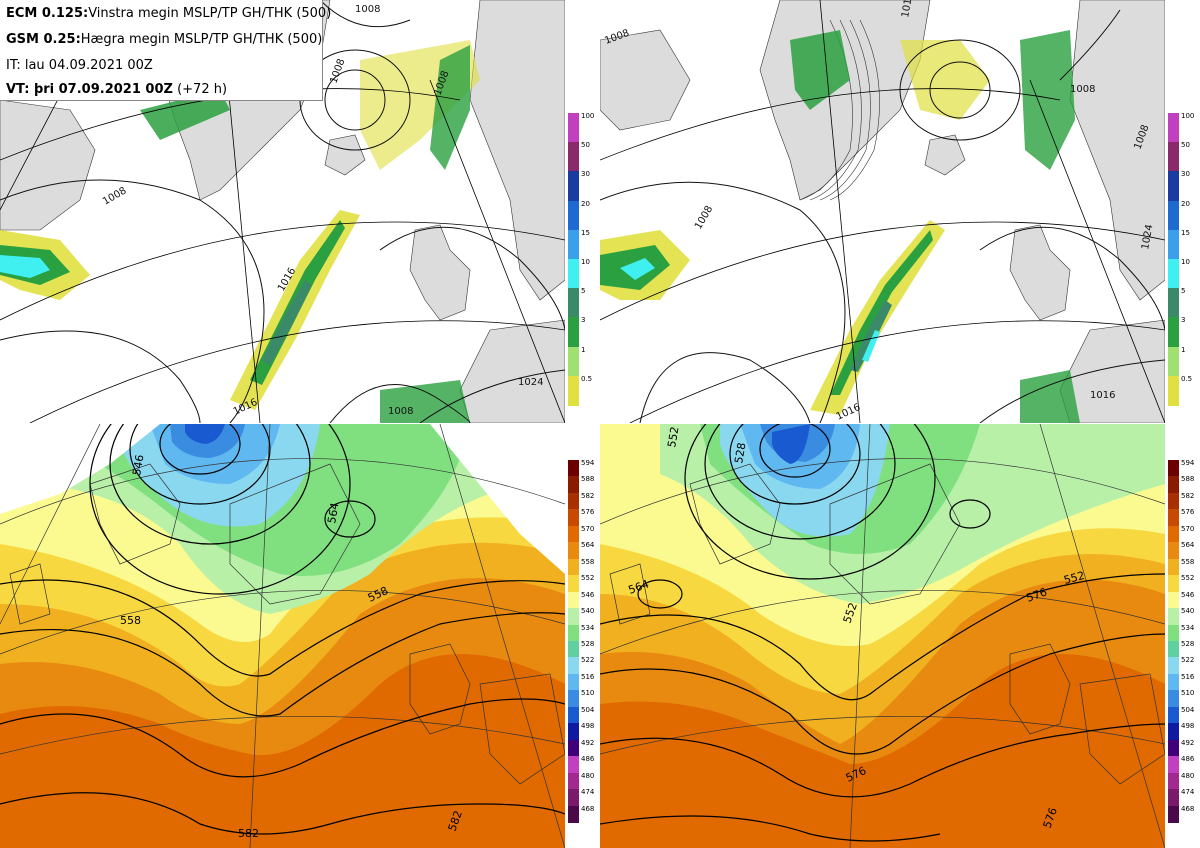  Describe the element at coordinates (583, 349) in the screenshot. I see `colorbar-tick-label: 1` at that location.